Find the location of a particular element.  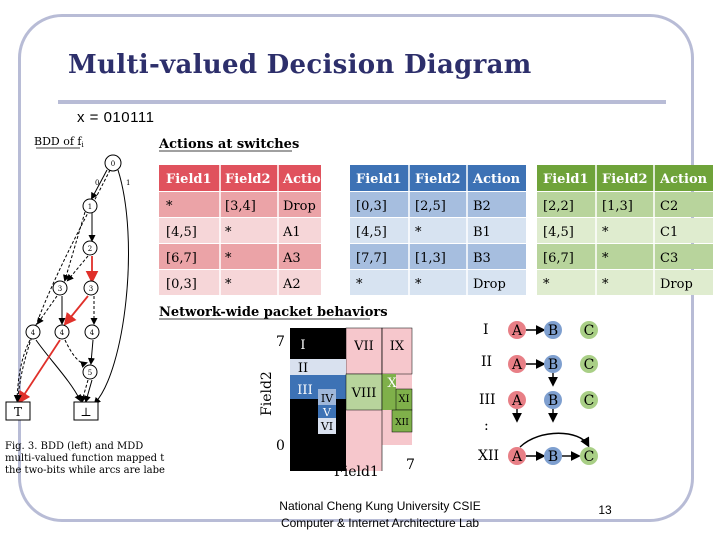

region-label: IV is located at coordinates (327, 398).